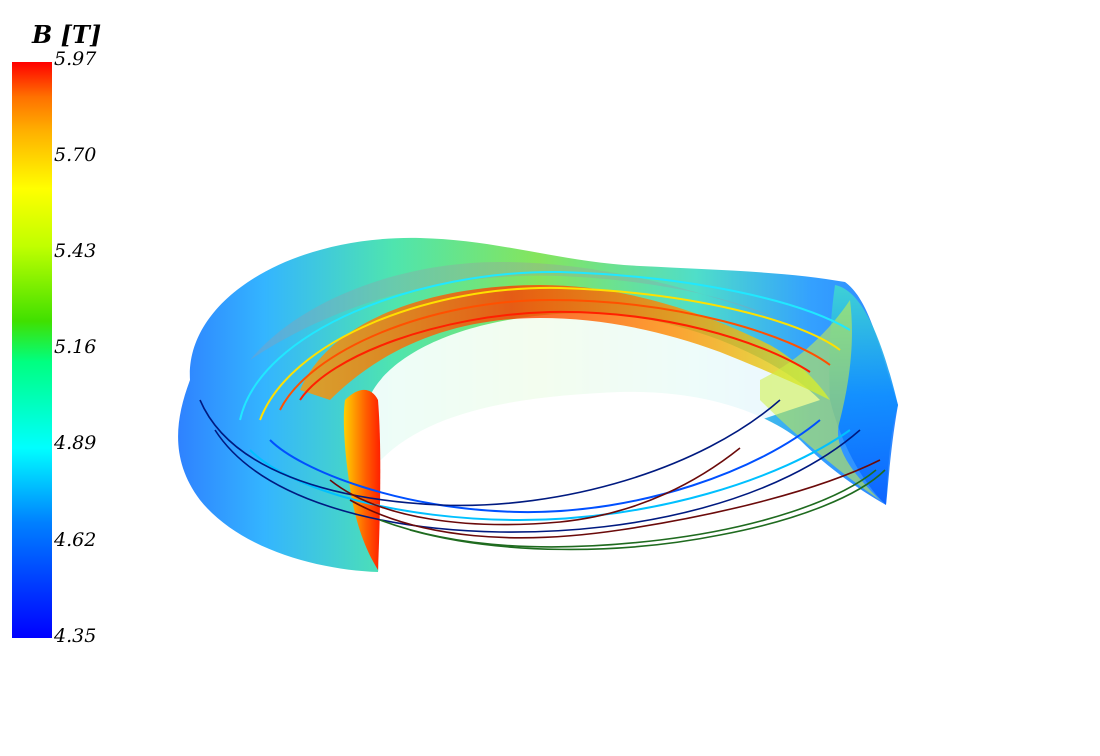  I want to click on colorbar, so click(32, 350).